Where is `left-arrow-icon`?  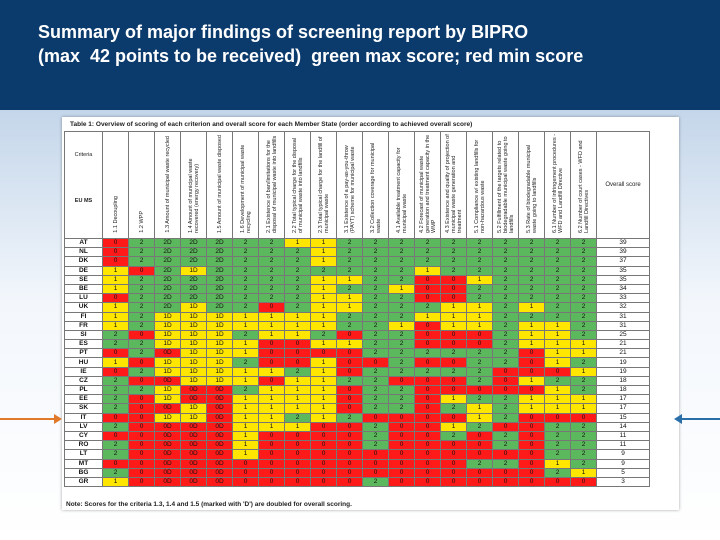 left-arrow-icon is located at coordinates (31, 419).